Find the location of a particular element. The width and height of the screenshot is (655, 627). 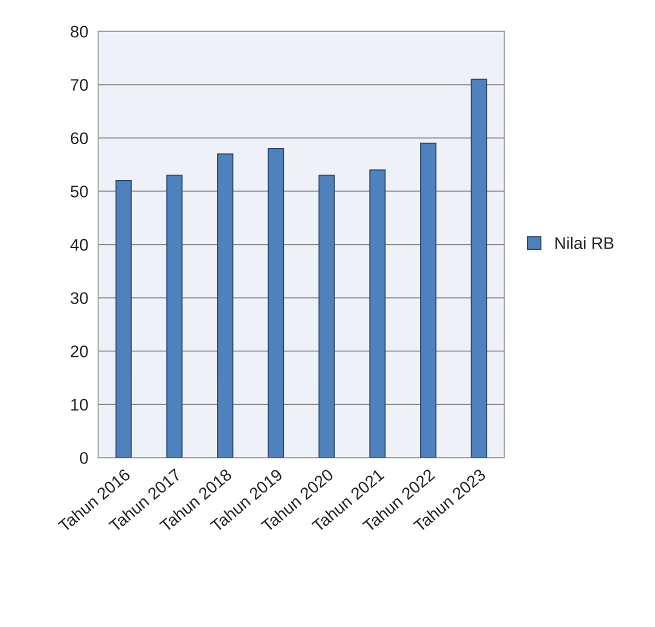

y-tick-label: 10 is located at coordinates (79, 404).